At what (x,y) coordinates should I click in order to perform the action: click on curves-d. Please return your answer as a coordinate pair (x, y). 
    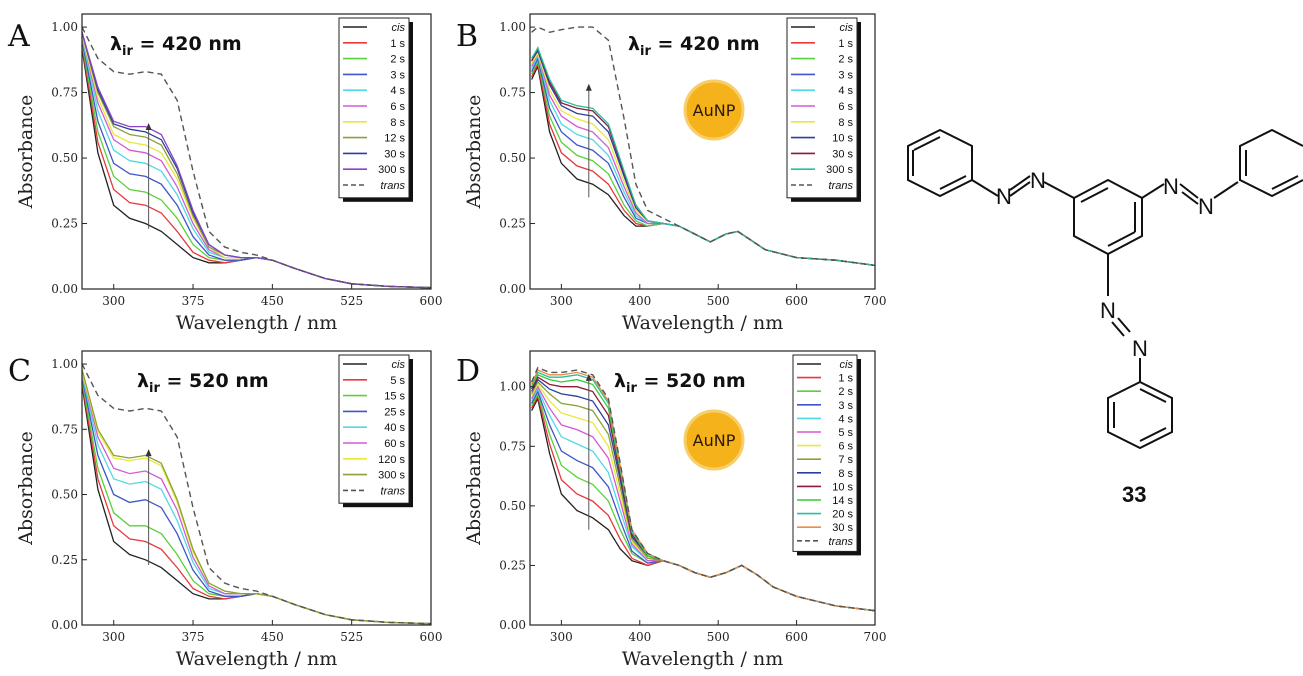
    Looking at the image, I should click on (702, 489).